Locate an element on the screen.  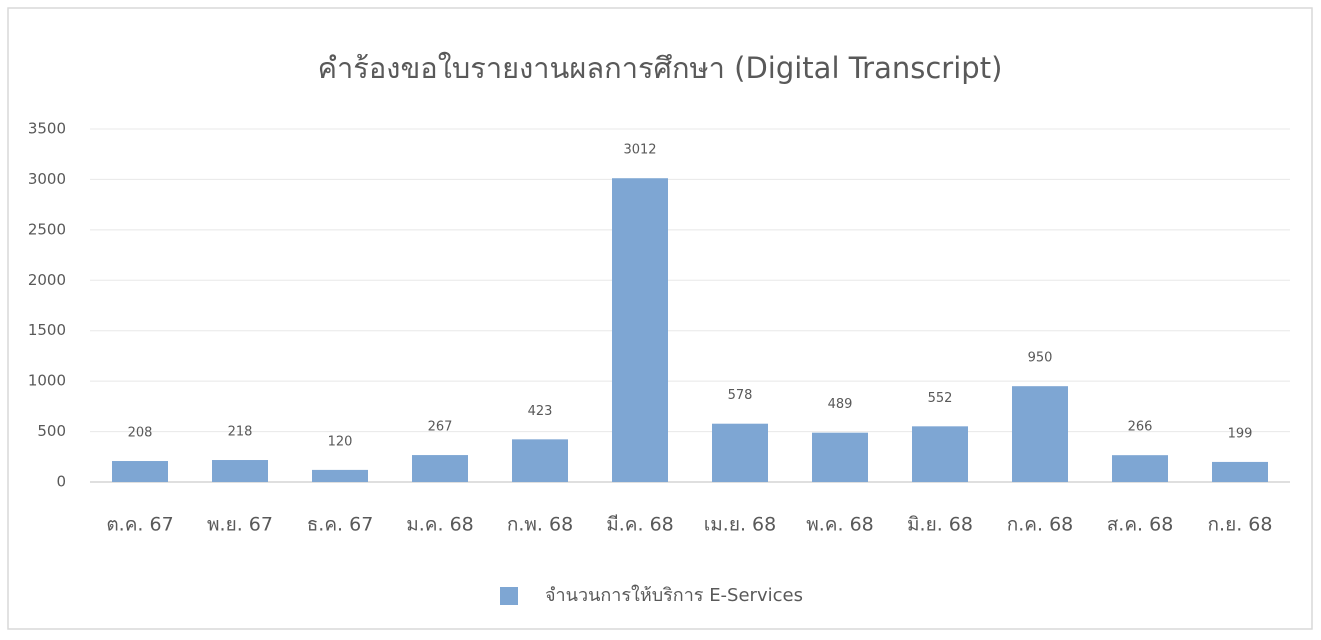
x-tick-label: พ.ค. 68 is located at coordinates (840, 525).